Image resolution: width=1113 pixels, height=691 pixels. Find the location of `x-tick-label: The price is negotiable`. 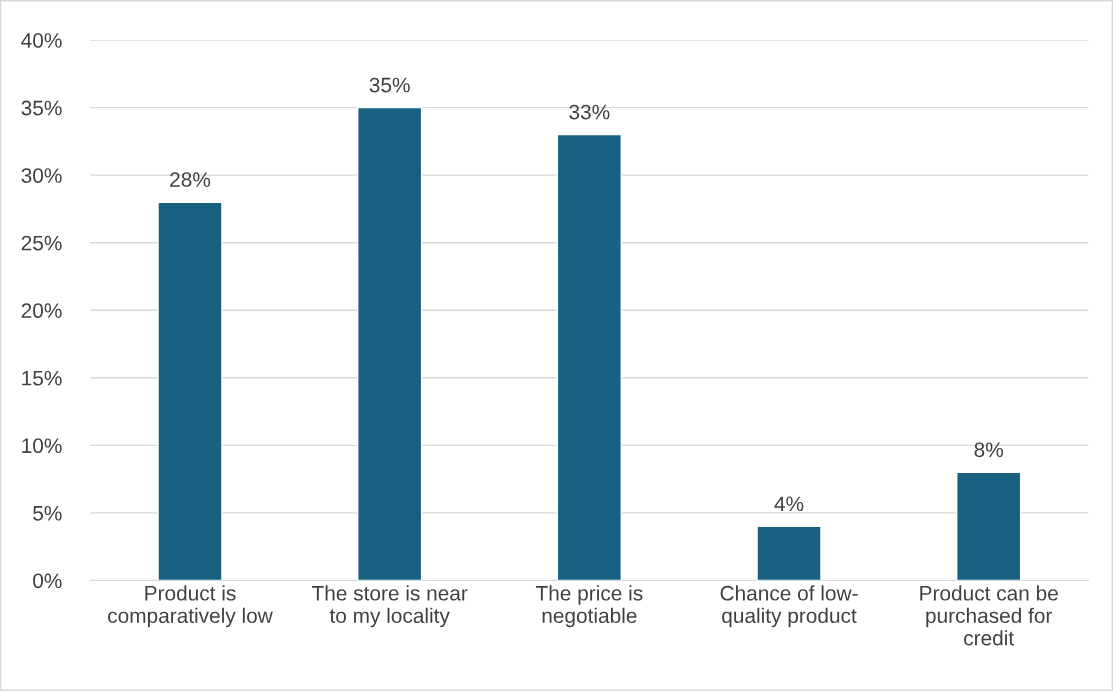

x-tick-label: The price is negotiable is located at coordinates (589, 606).